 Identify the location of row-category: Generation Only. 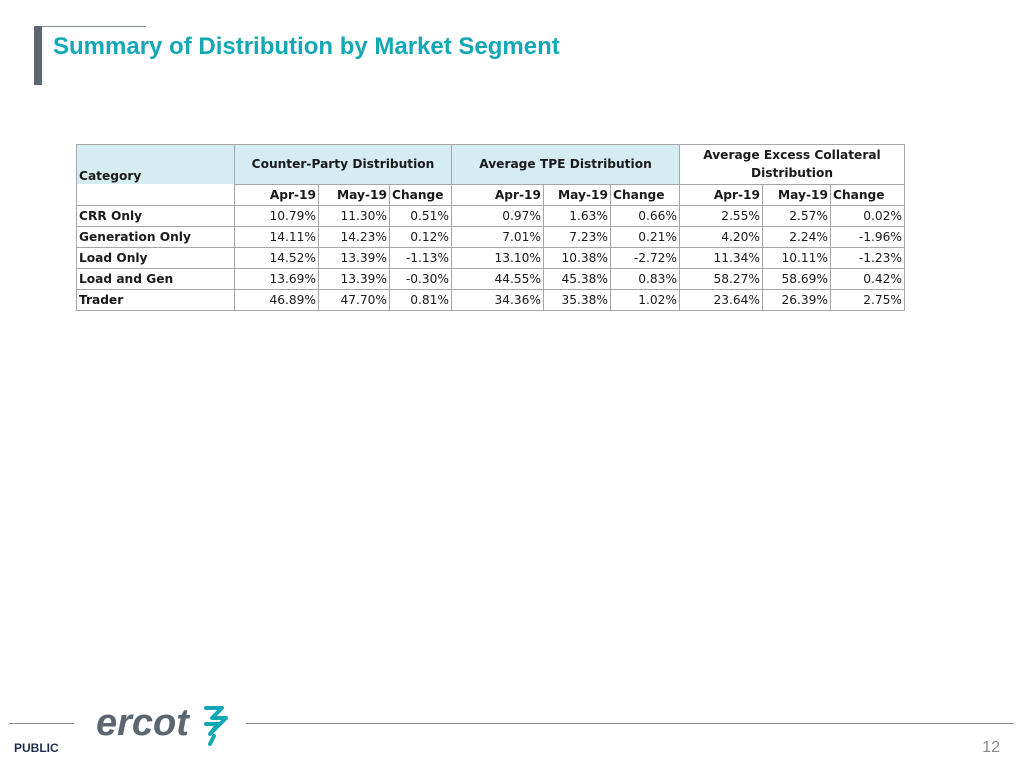
(155, 236).